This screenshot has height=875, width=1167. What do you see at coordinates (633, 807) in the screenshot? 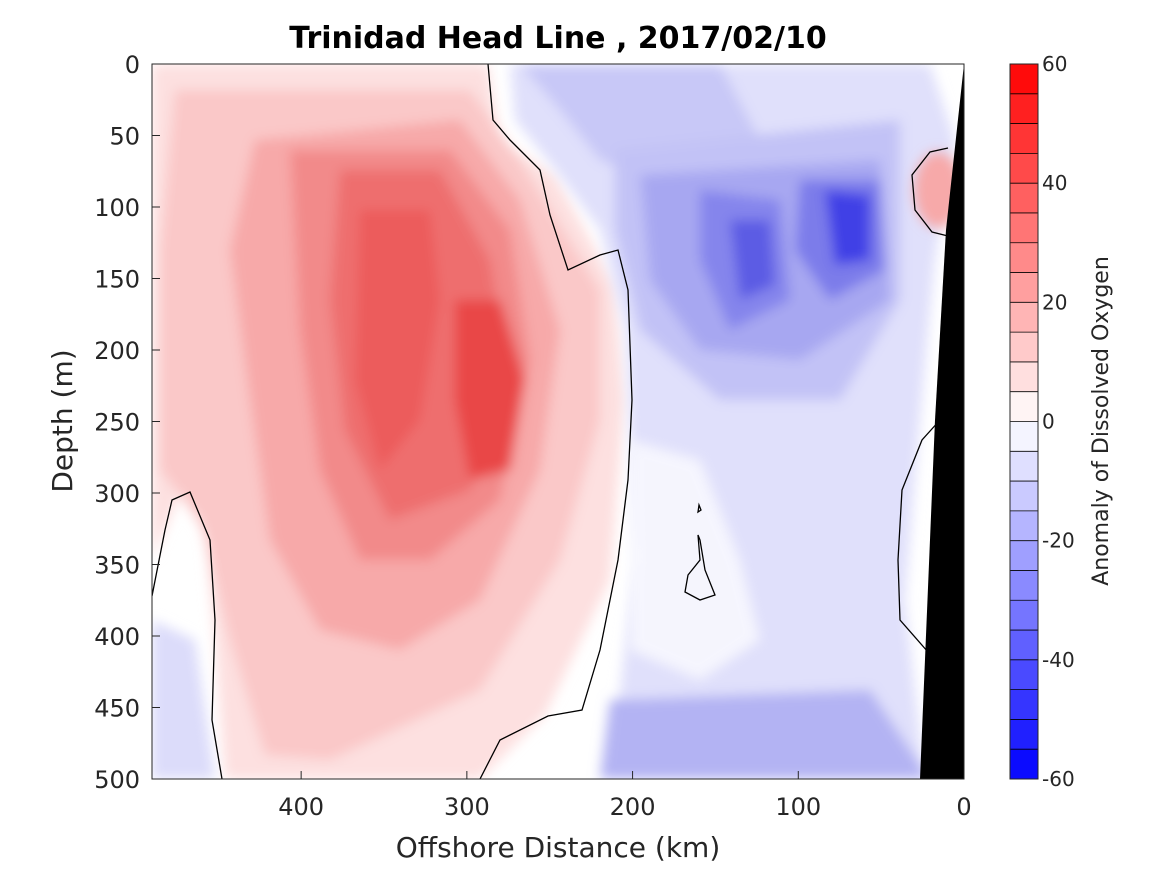
I see `x-tick-label: 200` at bounding box center [633, 807].